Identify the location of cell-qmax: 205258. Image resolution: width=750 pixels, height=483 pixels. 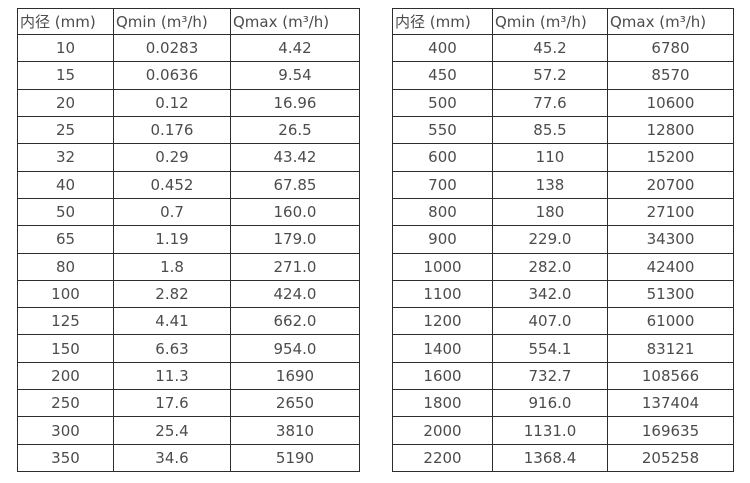
(670, 458).